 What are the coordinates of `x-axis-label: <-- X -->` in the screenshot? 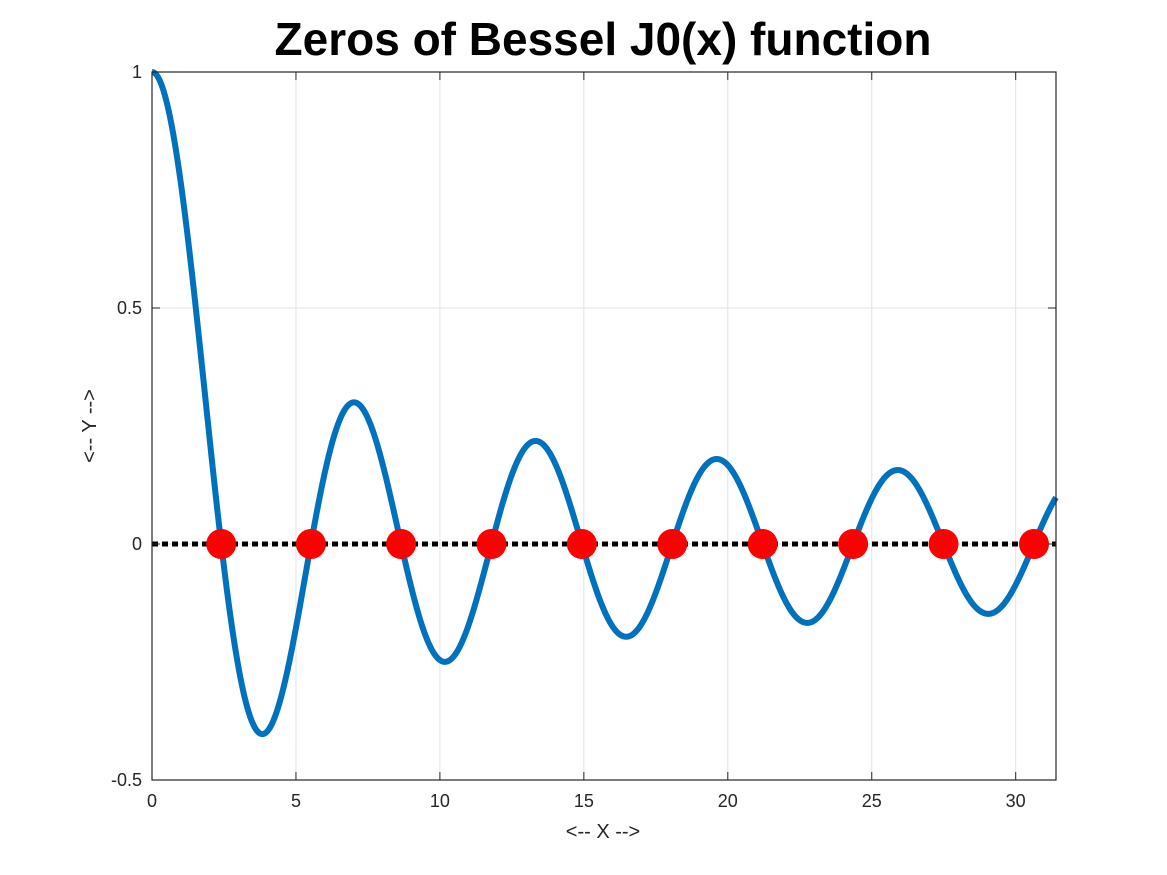 It's located at (603, 832).